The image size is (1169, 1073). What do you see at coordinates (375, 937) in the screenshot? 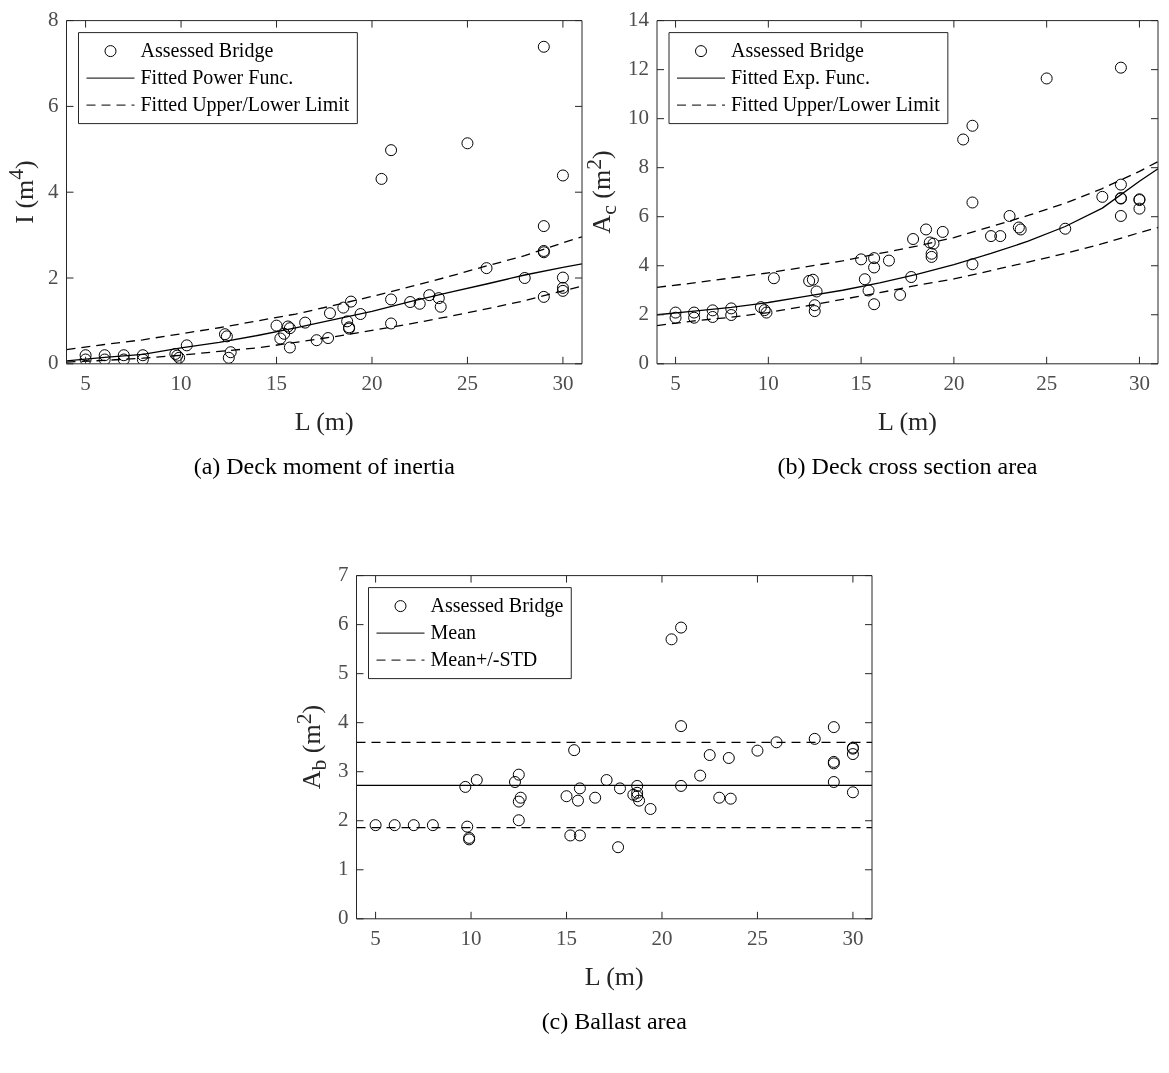
I see `x-tick-label: 5` at bounding box center [375, 937].